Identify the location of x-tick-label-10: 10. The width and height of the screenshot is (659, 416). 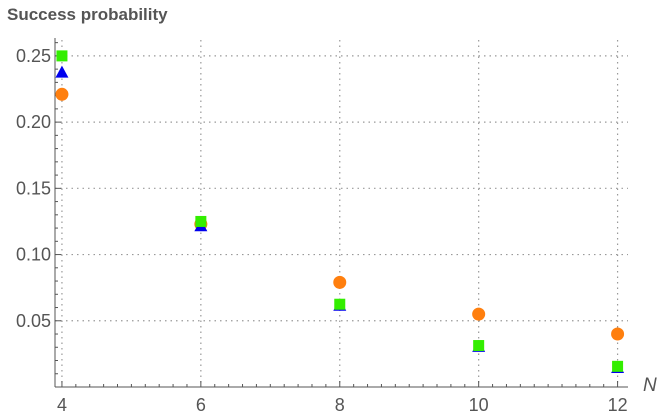
(479, 405).